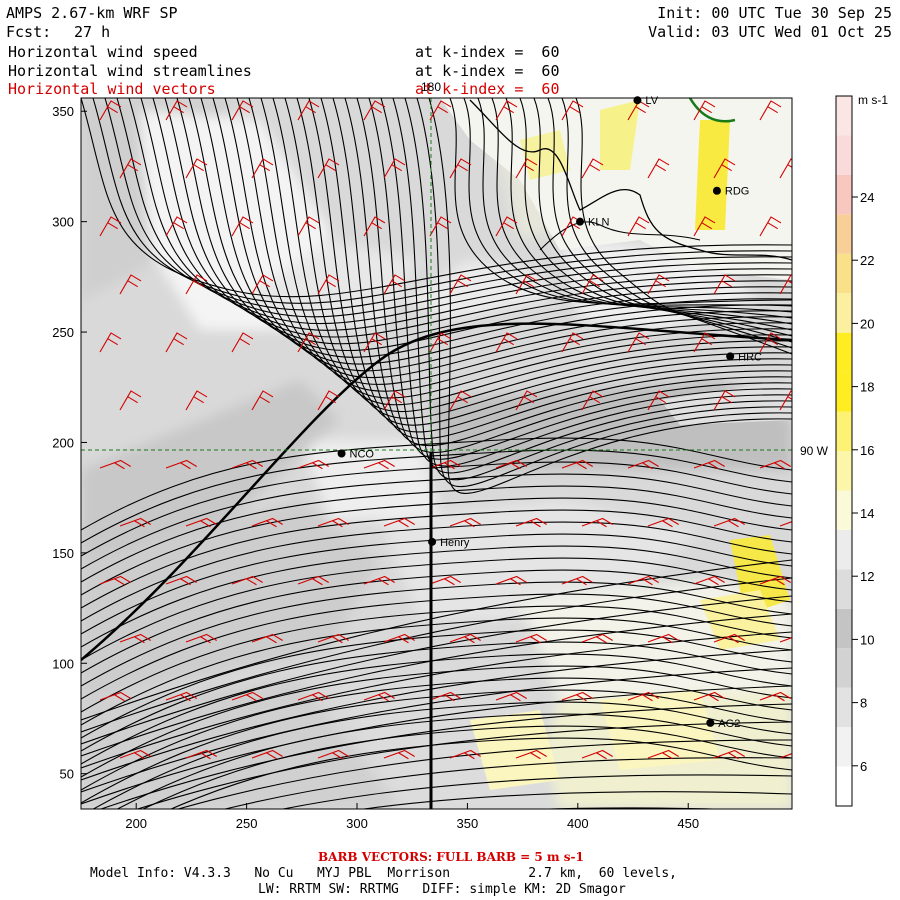 The width and height of the screenshot is (900, 900). What do you see at coordinates (130, 71) in the screenshot?
I see `field-name-streamlines: Horizontal wind streamlines` at bounding box center [130, 71].